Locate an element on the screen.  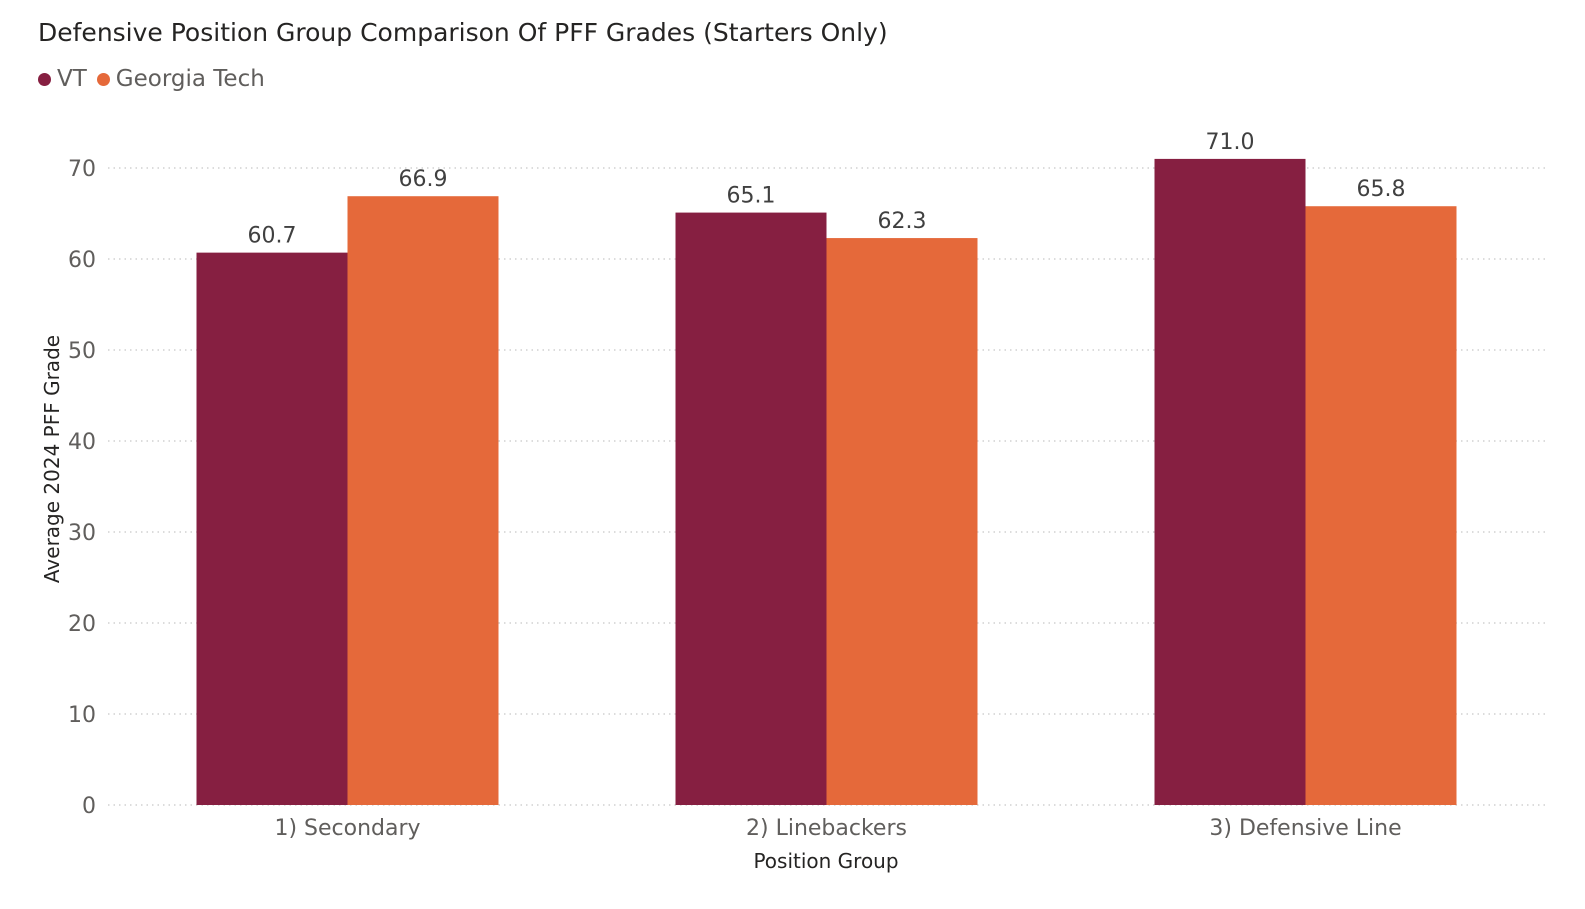
y-tick-label: 50 is located at coordinates (82, 351).